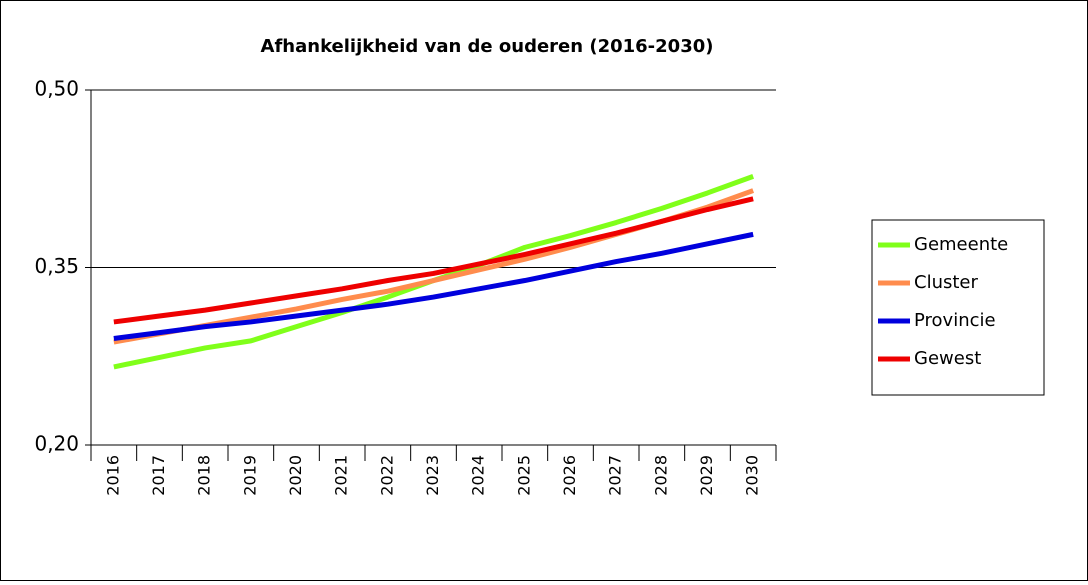 This screenshot has height=585, width=1088. What do you see at coordinates (295, 475) in the screenshot?
I see `x-tick-label: 2020` at bounding box center [295, 475].